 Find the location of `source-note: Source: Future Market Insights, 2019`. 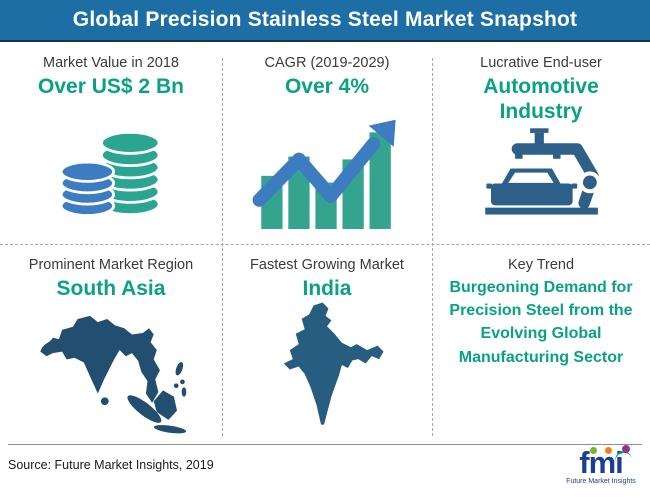

source-note: Source: Future Market Insights, 2019 is located at coordinates (111, 465).